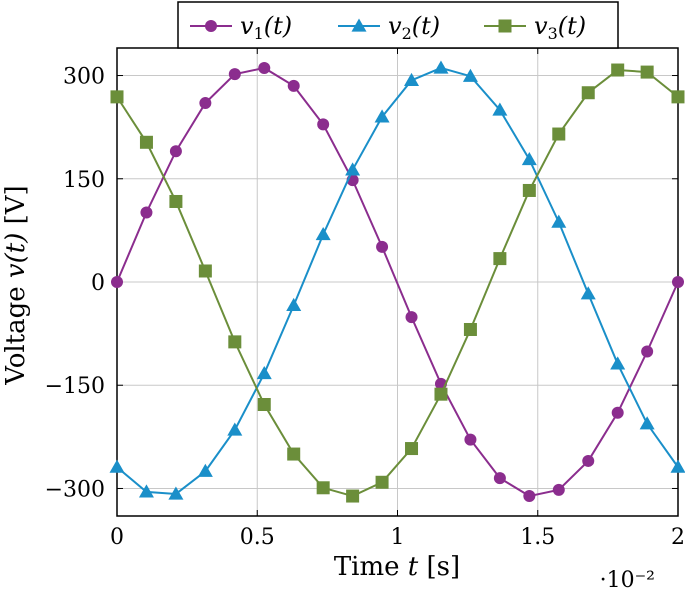 Image resolution: width=685 pixels, height=594 pixels. What do you see at coordinates (16, 285) in the screenshot?
I see `y-axis-label: Voltage v(t) [V]` at bounding box center [16, 285].